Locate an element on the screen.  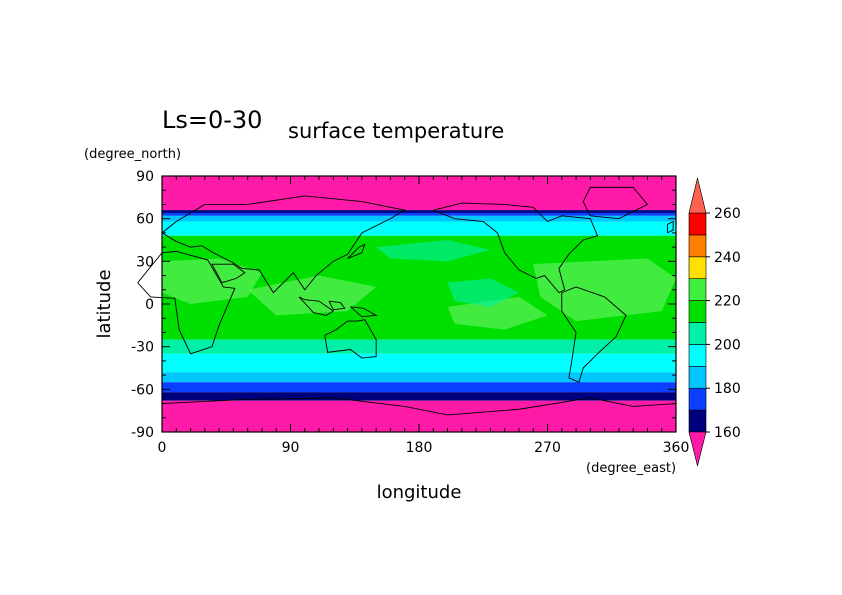
y-tick-label: 60 is located at coordinates (145, 220).